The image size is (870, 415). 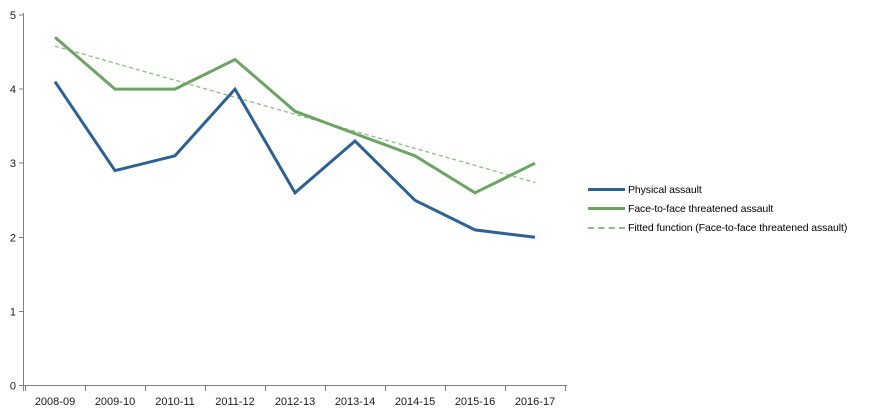 I want to click on x-tick-label: 2014-15, so click(x=415, y=402).